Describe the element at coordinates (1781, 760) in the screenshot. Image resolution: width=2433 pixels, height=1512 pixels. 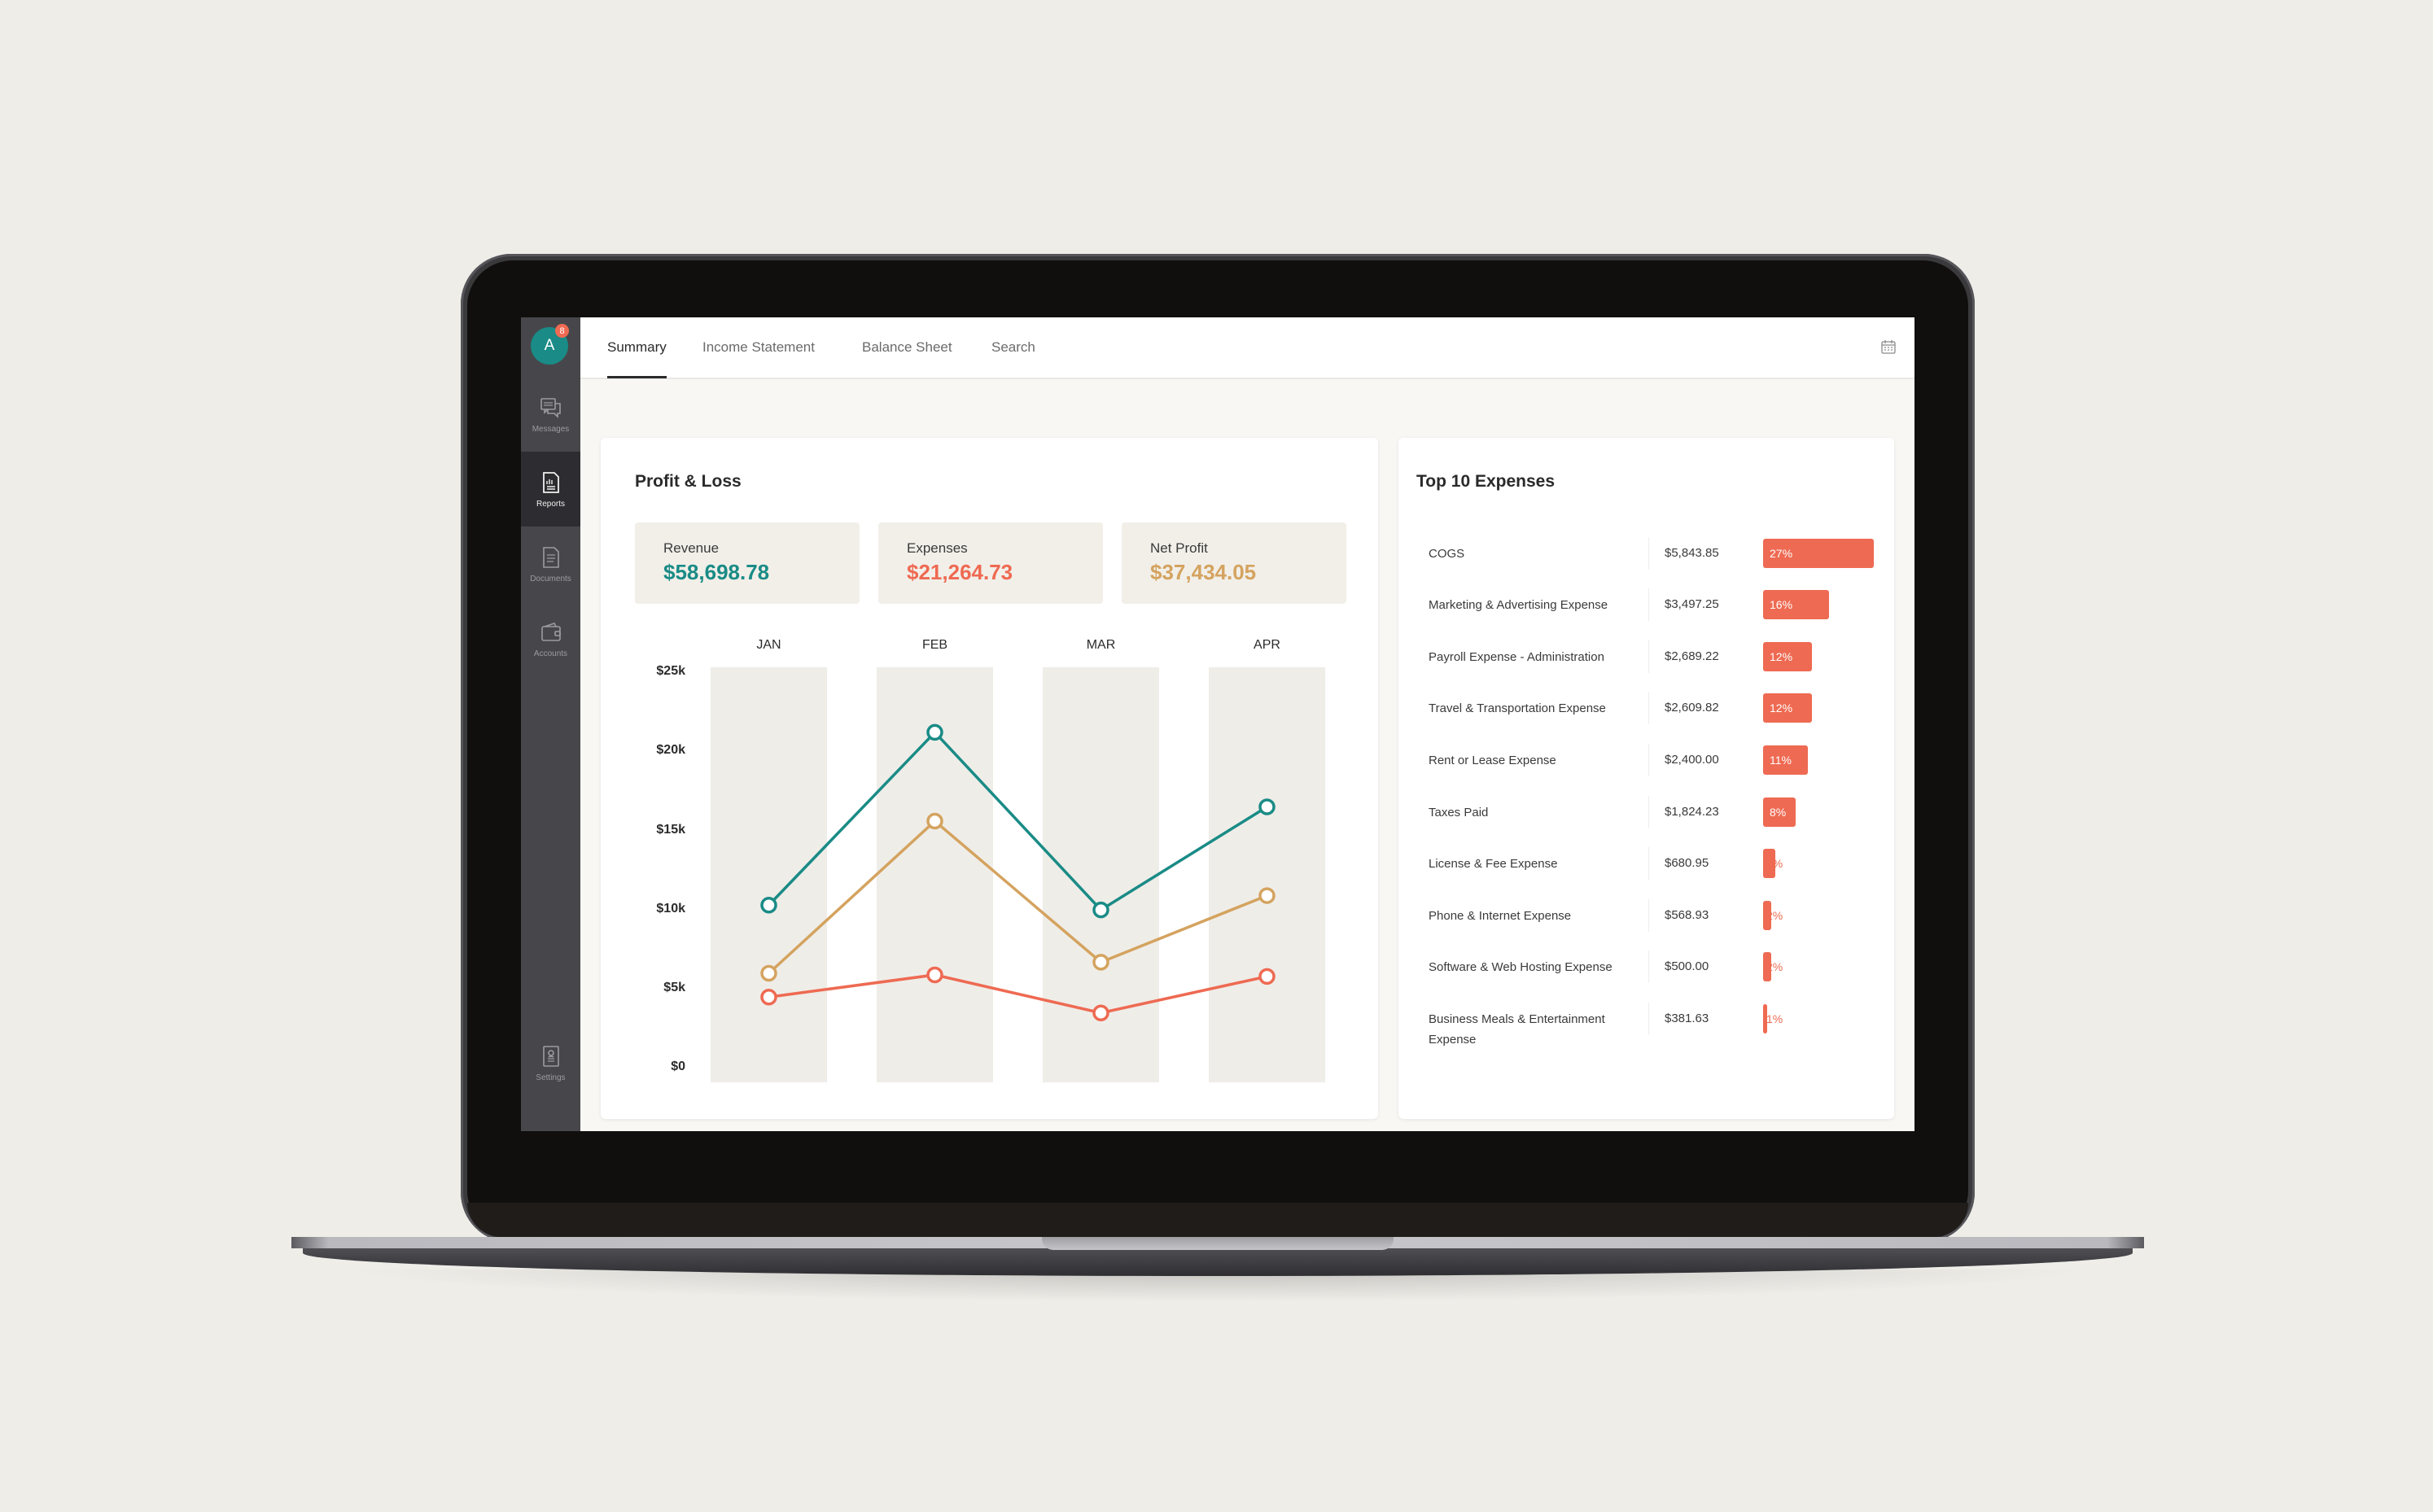
I see `expense-percent: 11%` at that location.